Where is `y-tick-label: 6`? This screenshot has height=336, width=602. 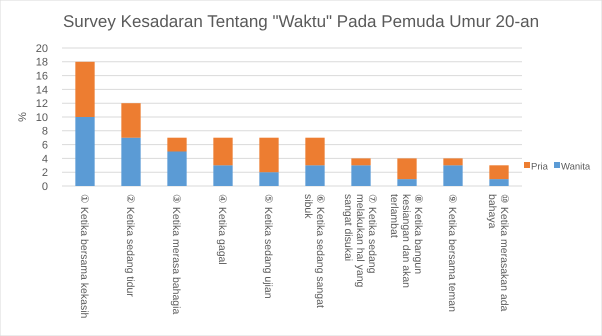 y-tick-label: 6 is located at coordinates (45, 145).